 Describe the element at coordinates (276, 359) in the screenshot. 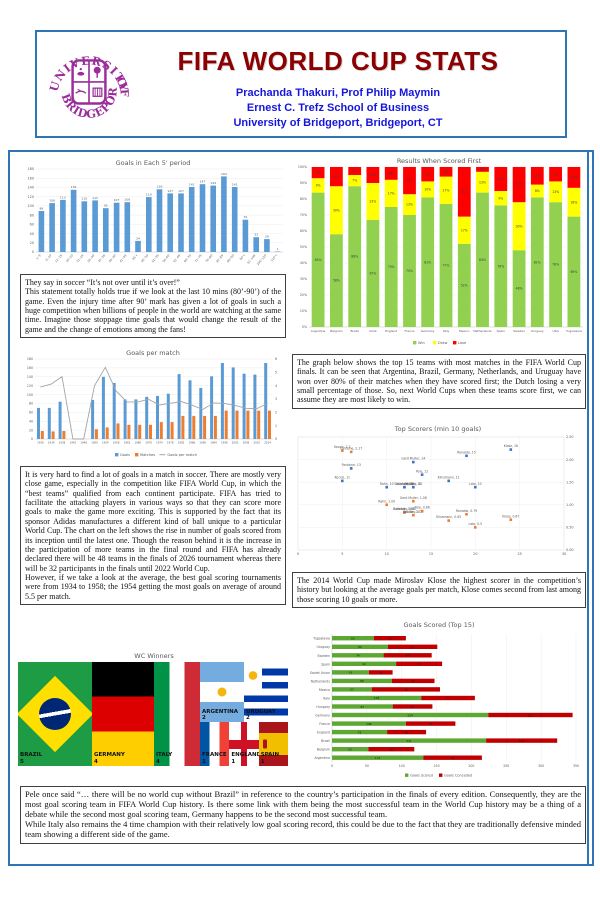

I see `svg-text: 6` at that location.